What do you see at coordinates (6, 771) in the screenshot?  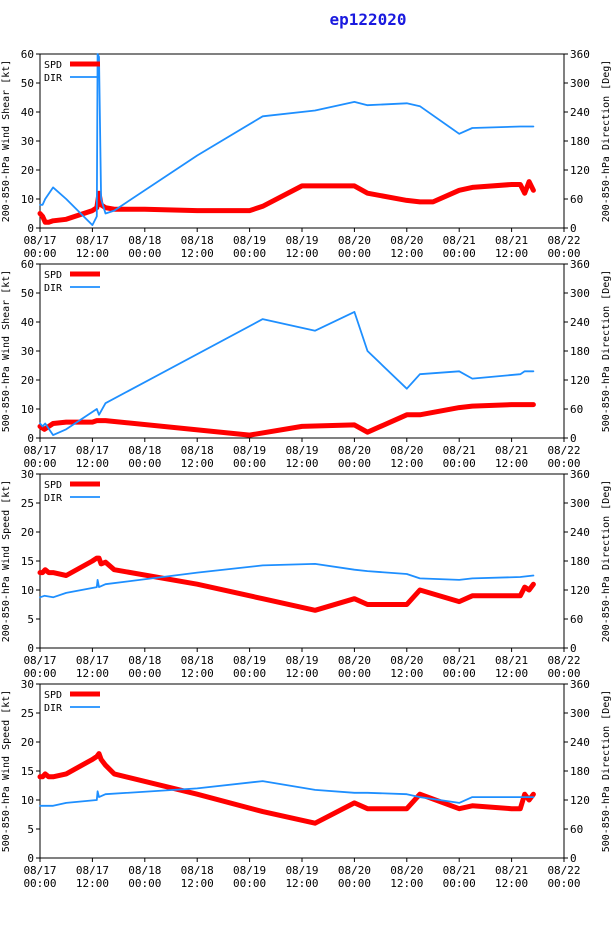 I see `y-axis-label: 500-850-hPa Wind Speed [kt]` at bounding box center [6, 771].